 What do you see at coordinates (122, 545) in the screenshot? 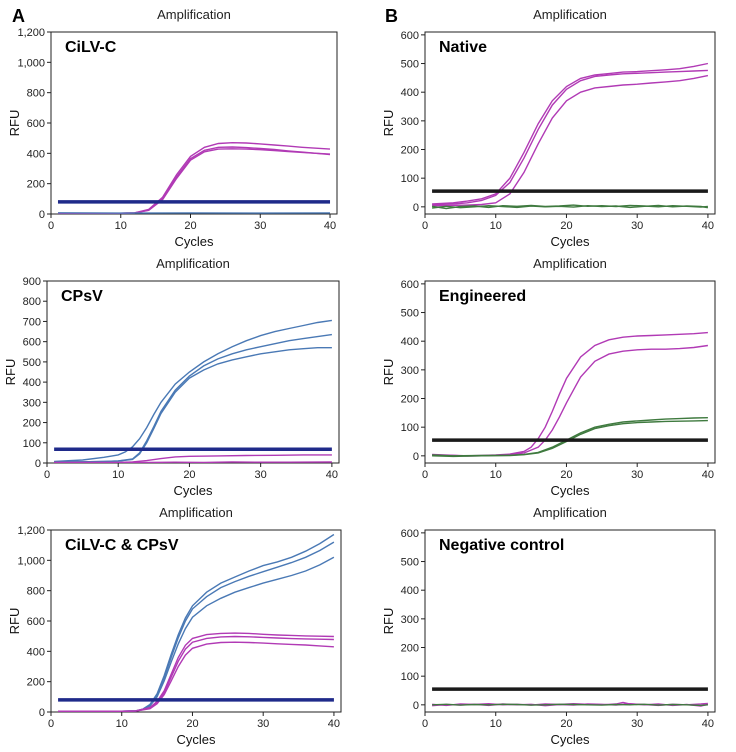
I see `inner-label: CiLV-C & CPsV` at bounding box center [122, 545].